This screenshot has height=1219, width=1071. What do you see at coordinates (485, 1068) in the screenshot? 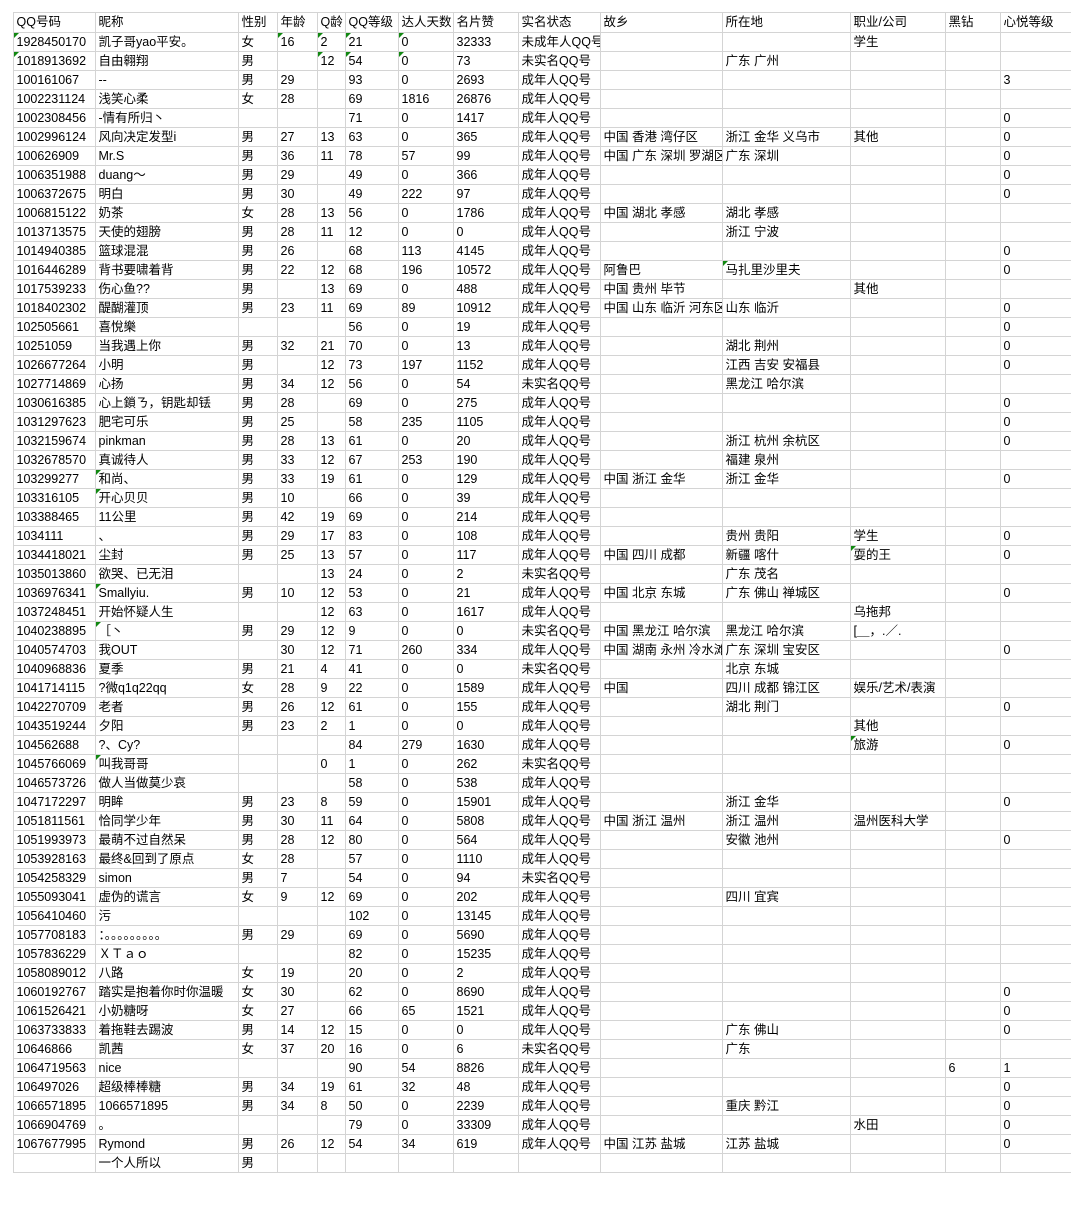
I see `cell-card_likes: 8826` at bounding box center [485, 1068].